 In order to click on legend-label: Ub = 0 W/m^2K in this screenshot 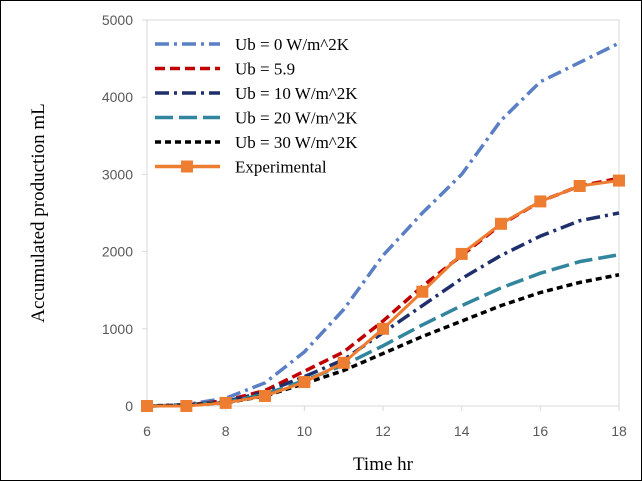, I will do `click(292, 44)`.